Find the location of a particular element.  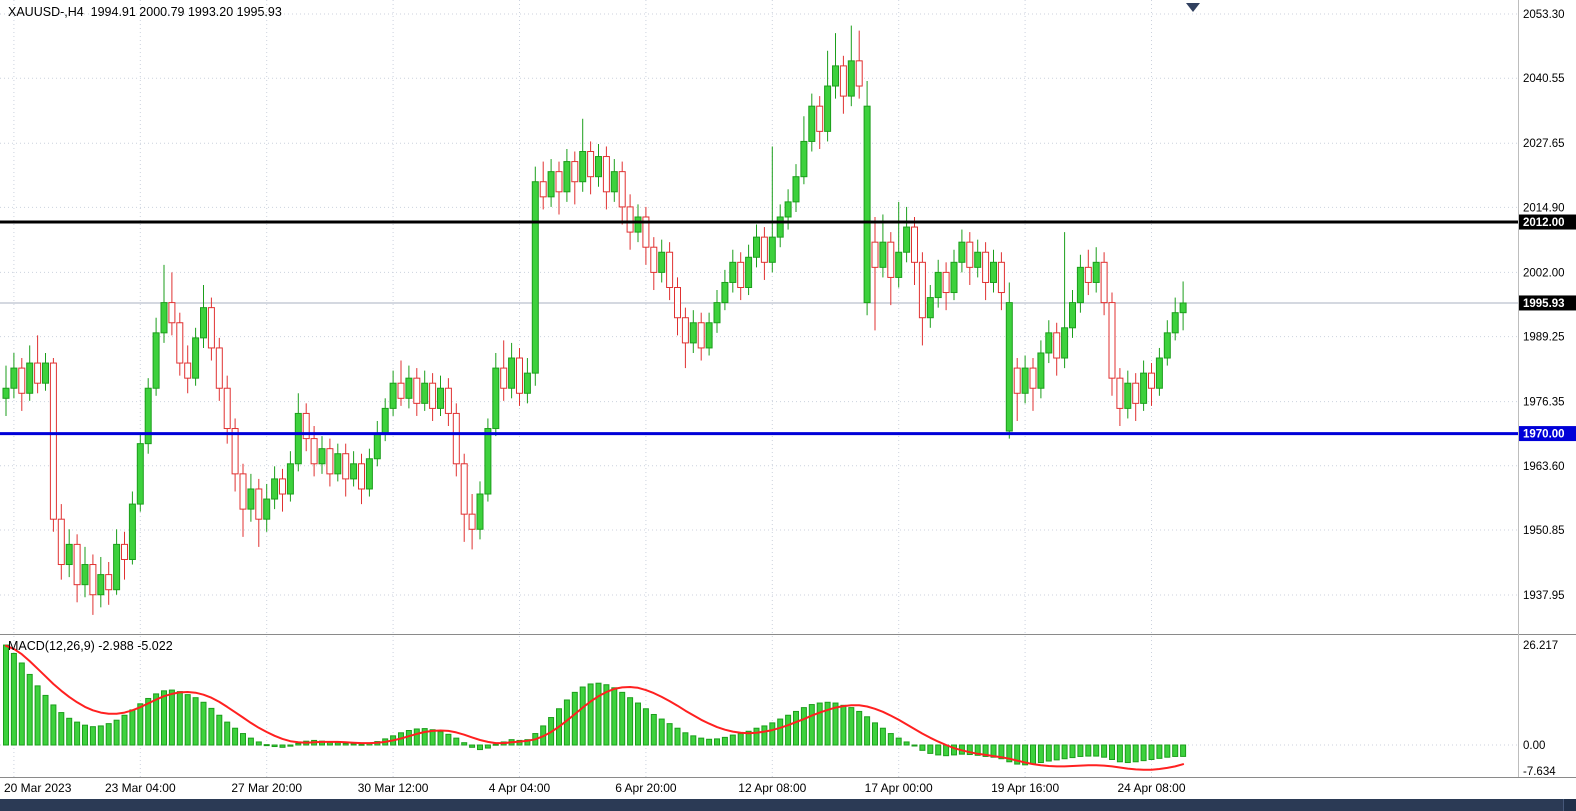

macd-indicator-label: MACD(12,26,9) -2.988 -5.022 is located at coordinates (90, 646).